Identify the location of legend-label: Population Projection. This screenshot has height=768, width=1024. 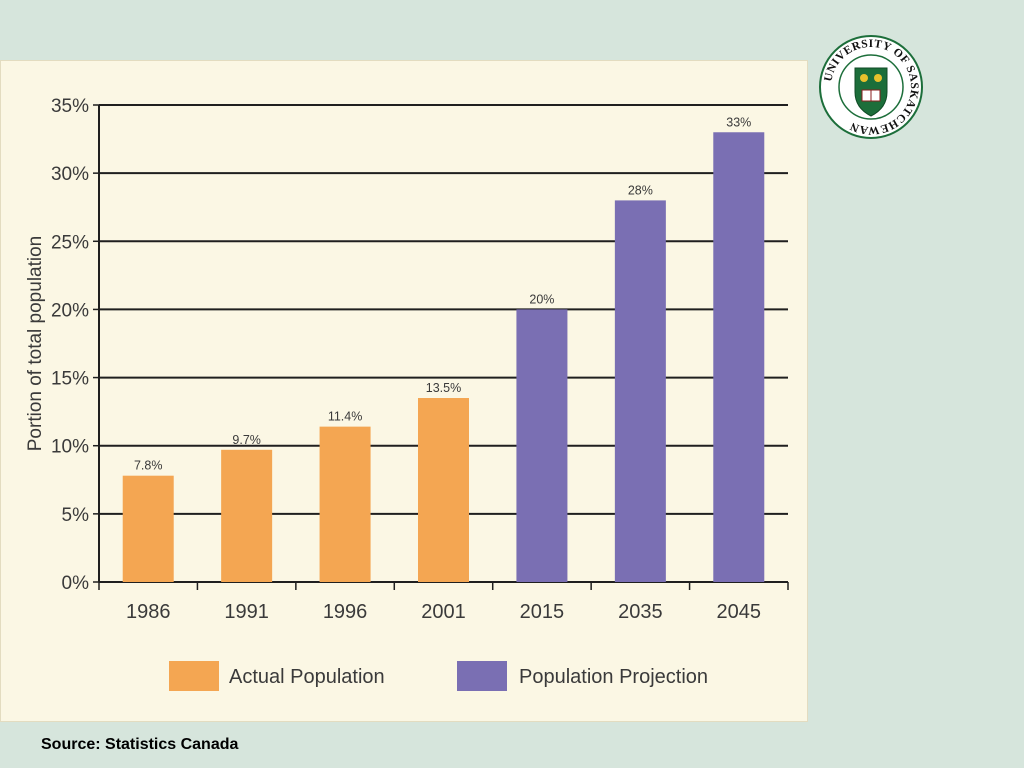
(613, 677).